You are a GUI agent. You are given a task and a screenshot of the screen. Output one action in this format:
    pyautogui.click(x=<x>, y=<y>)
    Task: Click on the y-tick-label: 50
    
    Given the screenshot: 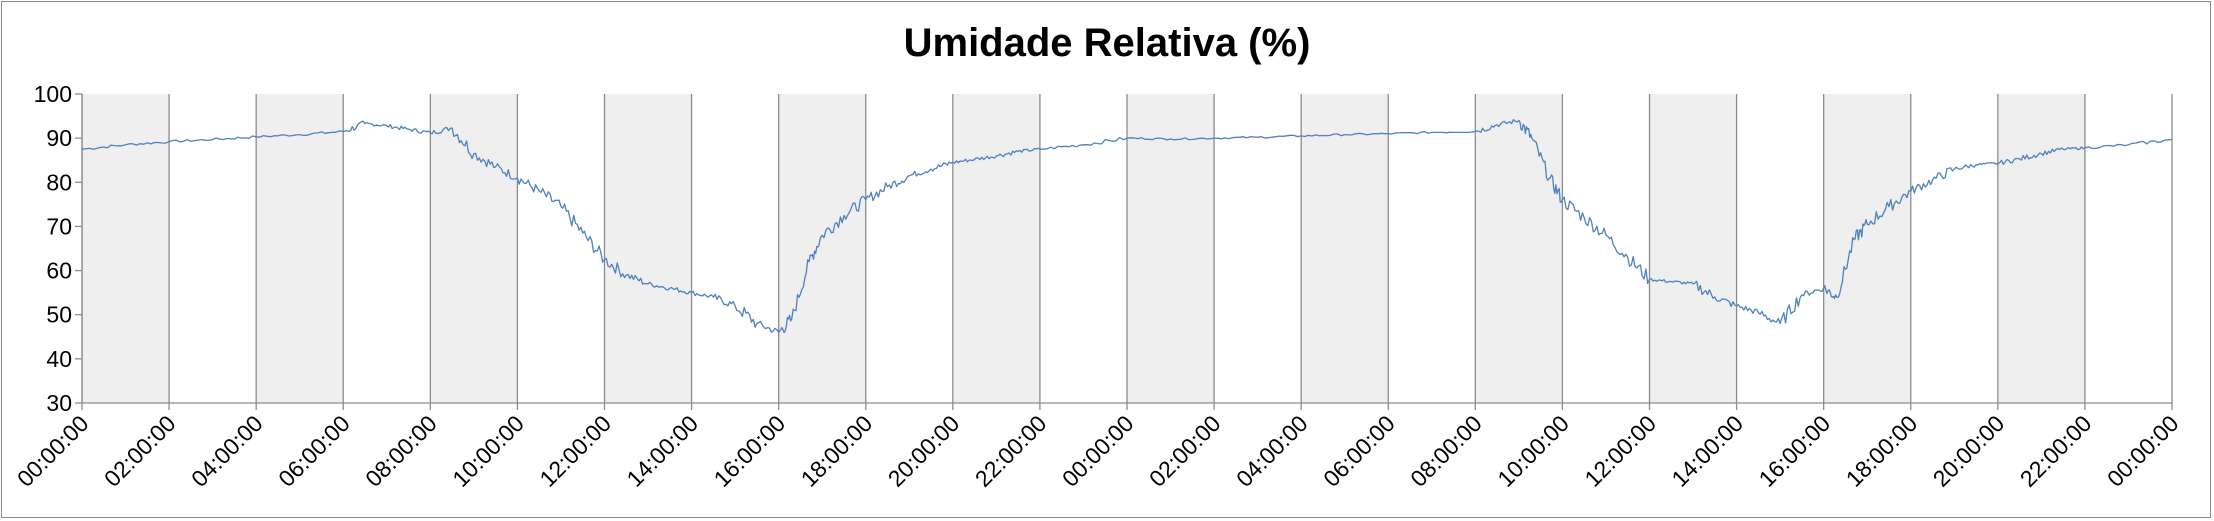 What is the action you would take?
    pyautogui.click(x=59, y=315)
    